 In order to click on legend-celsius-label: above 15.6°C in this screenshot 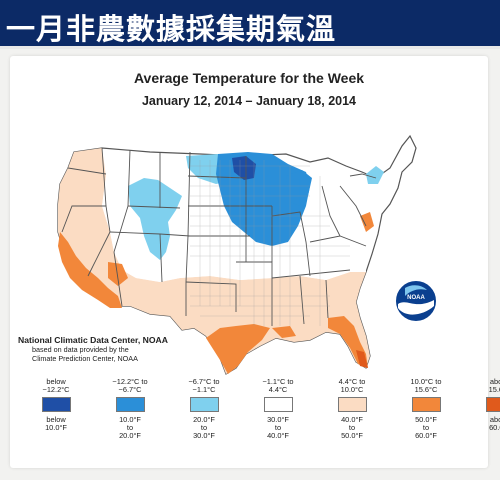, I will do `click(494, 385)`.